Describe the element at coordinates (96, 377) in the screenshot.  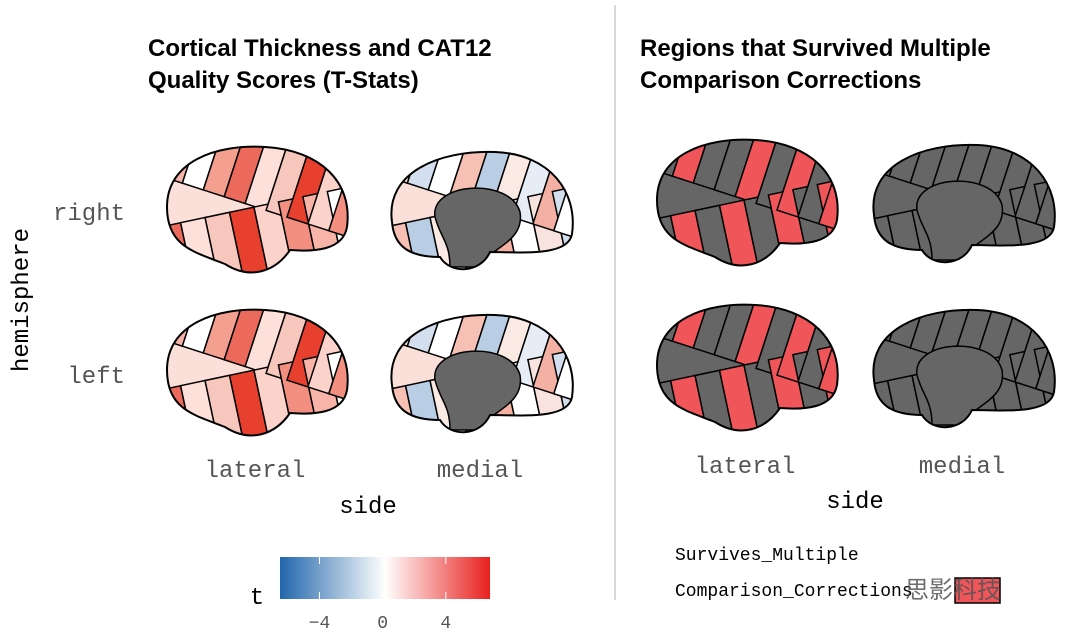
I see `row-label: left` at that location.